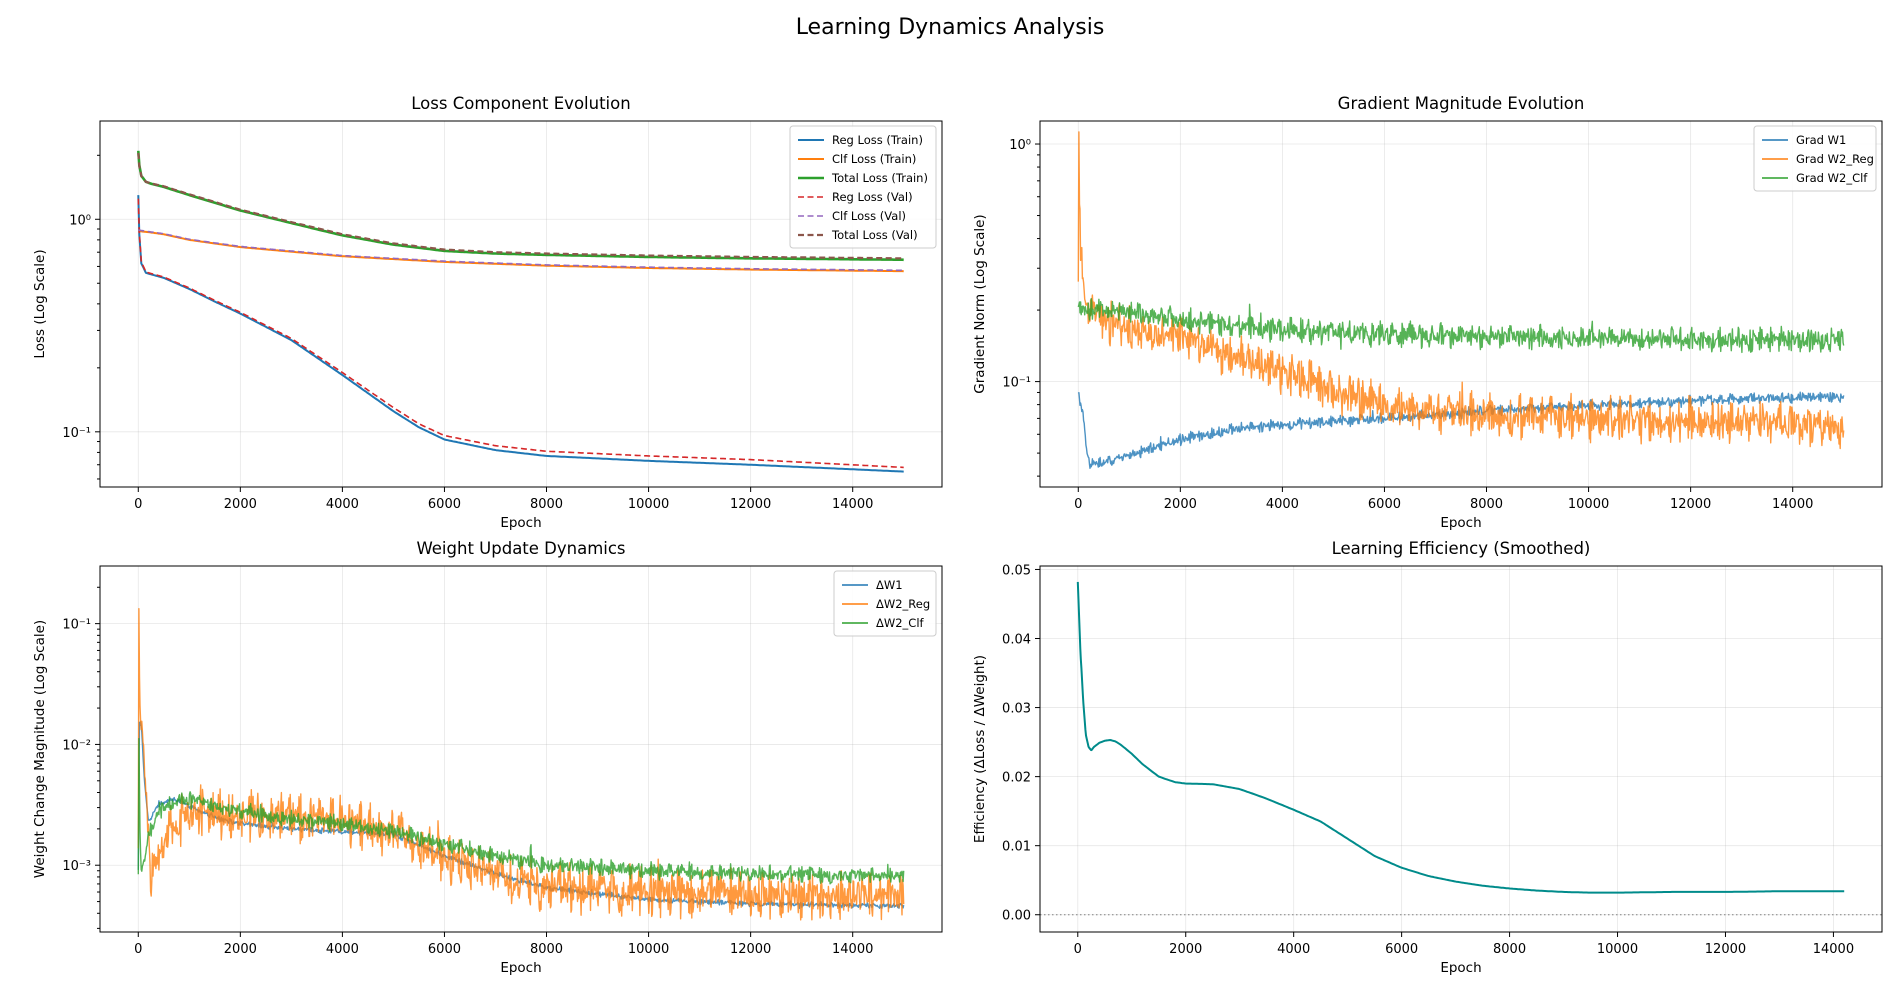  What do you see at coordinates (1016, 916) in the screenshot?
I see `y-tick-label: 0.00` at bounding box center [1016, 916].